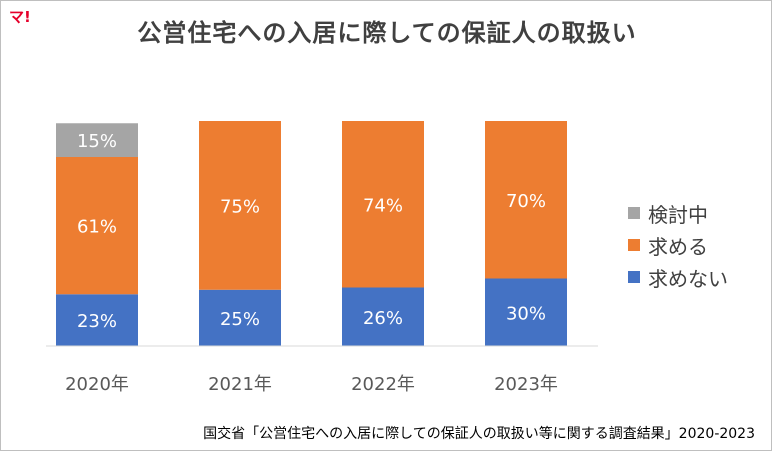  I want to click on data-label-1-1: 23%, so click(97, 321).